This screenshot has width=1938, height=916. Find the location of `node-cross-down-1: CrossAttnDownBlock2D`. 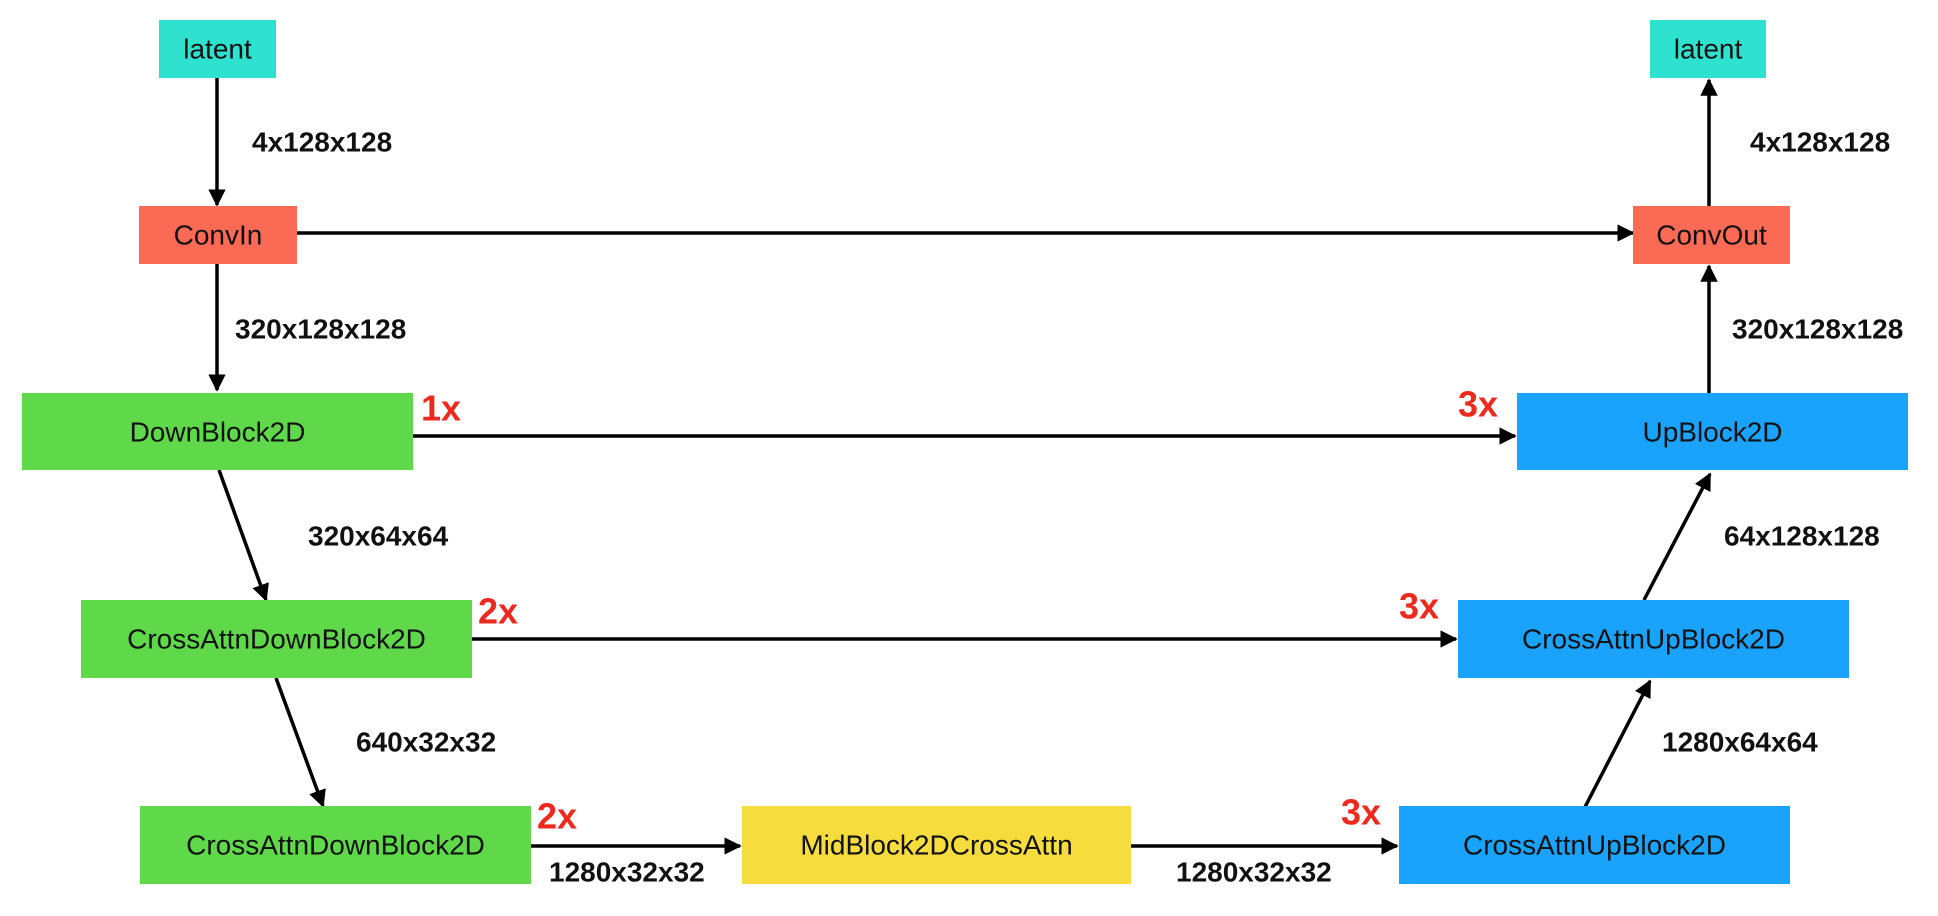

node-cross-down-1: CrossAttnDownBlock2D is located at coordinates (276, 639).